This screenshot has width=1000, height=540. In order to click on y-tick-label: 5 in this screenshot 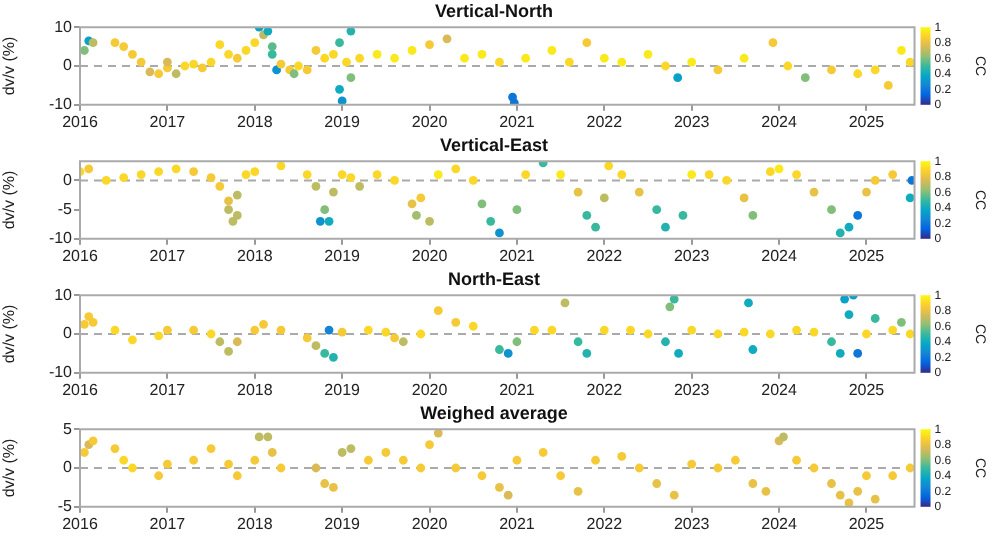, I will do `click(68, 428)`.